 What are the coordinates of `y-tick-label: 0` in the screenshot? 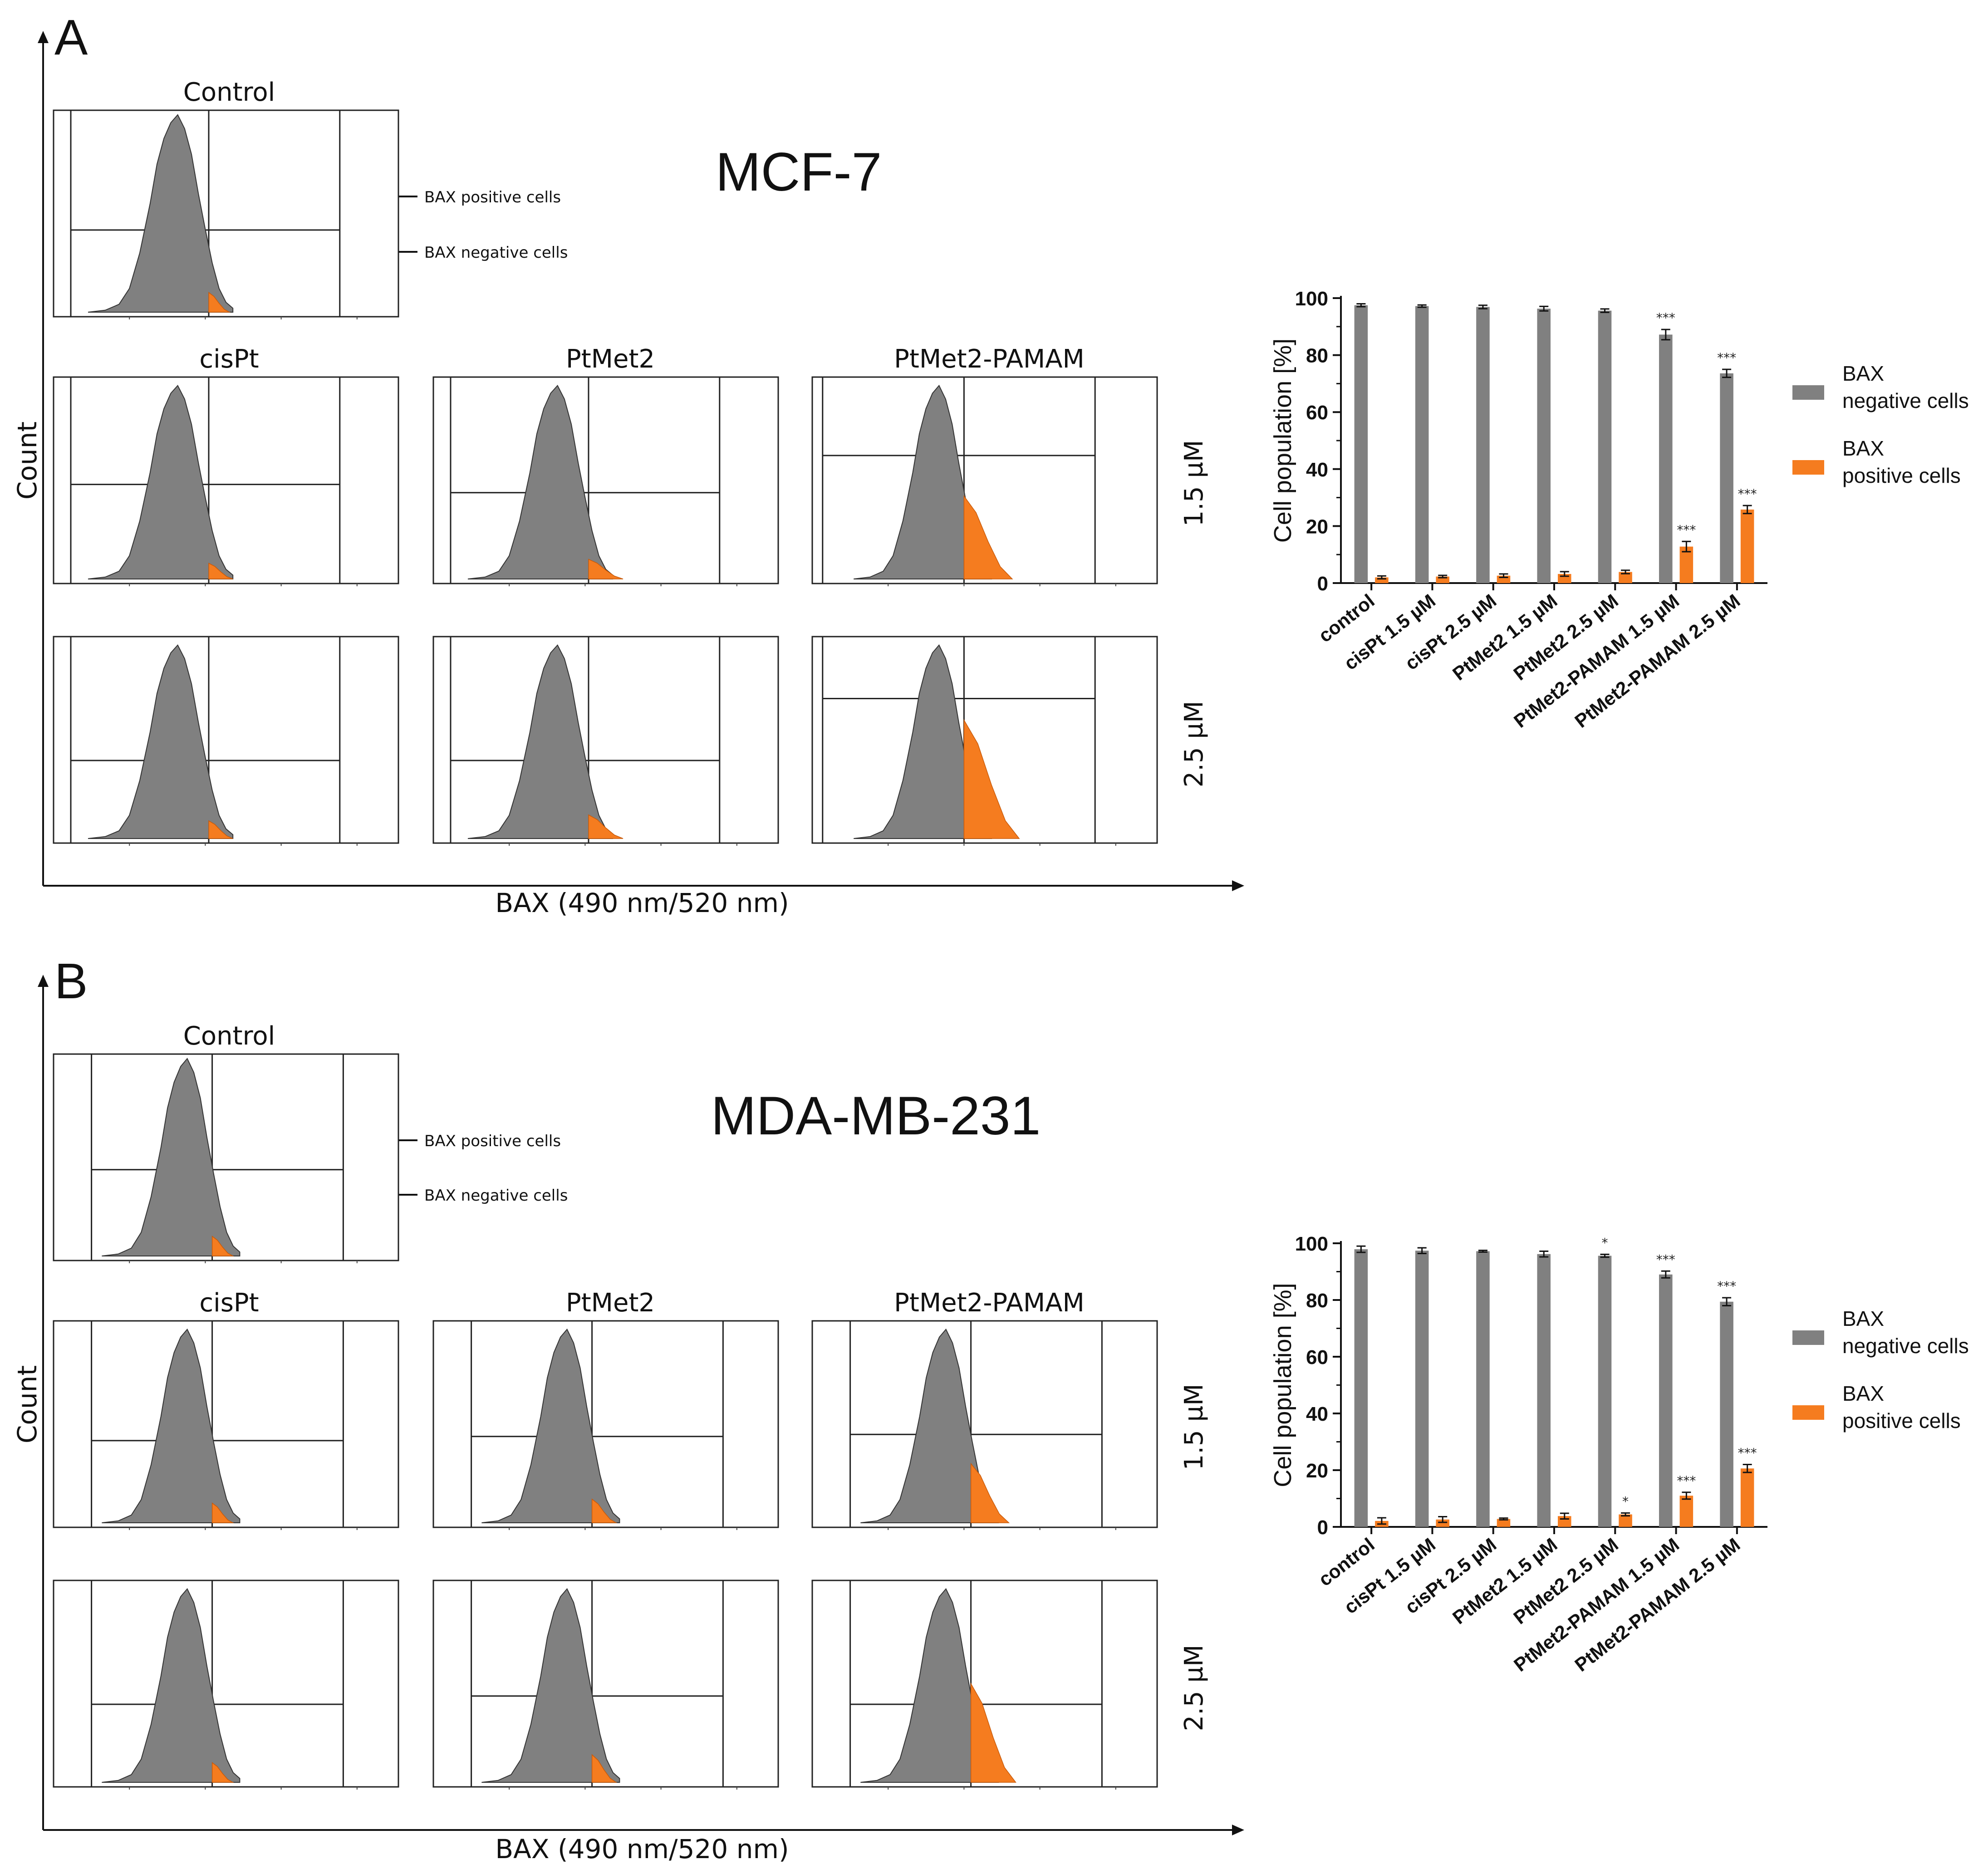 It's located at (1322, 584).